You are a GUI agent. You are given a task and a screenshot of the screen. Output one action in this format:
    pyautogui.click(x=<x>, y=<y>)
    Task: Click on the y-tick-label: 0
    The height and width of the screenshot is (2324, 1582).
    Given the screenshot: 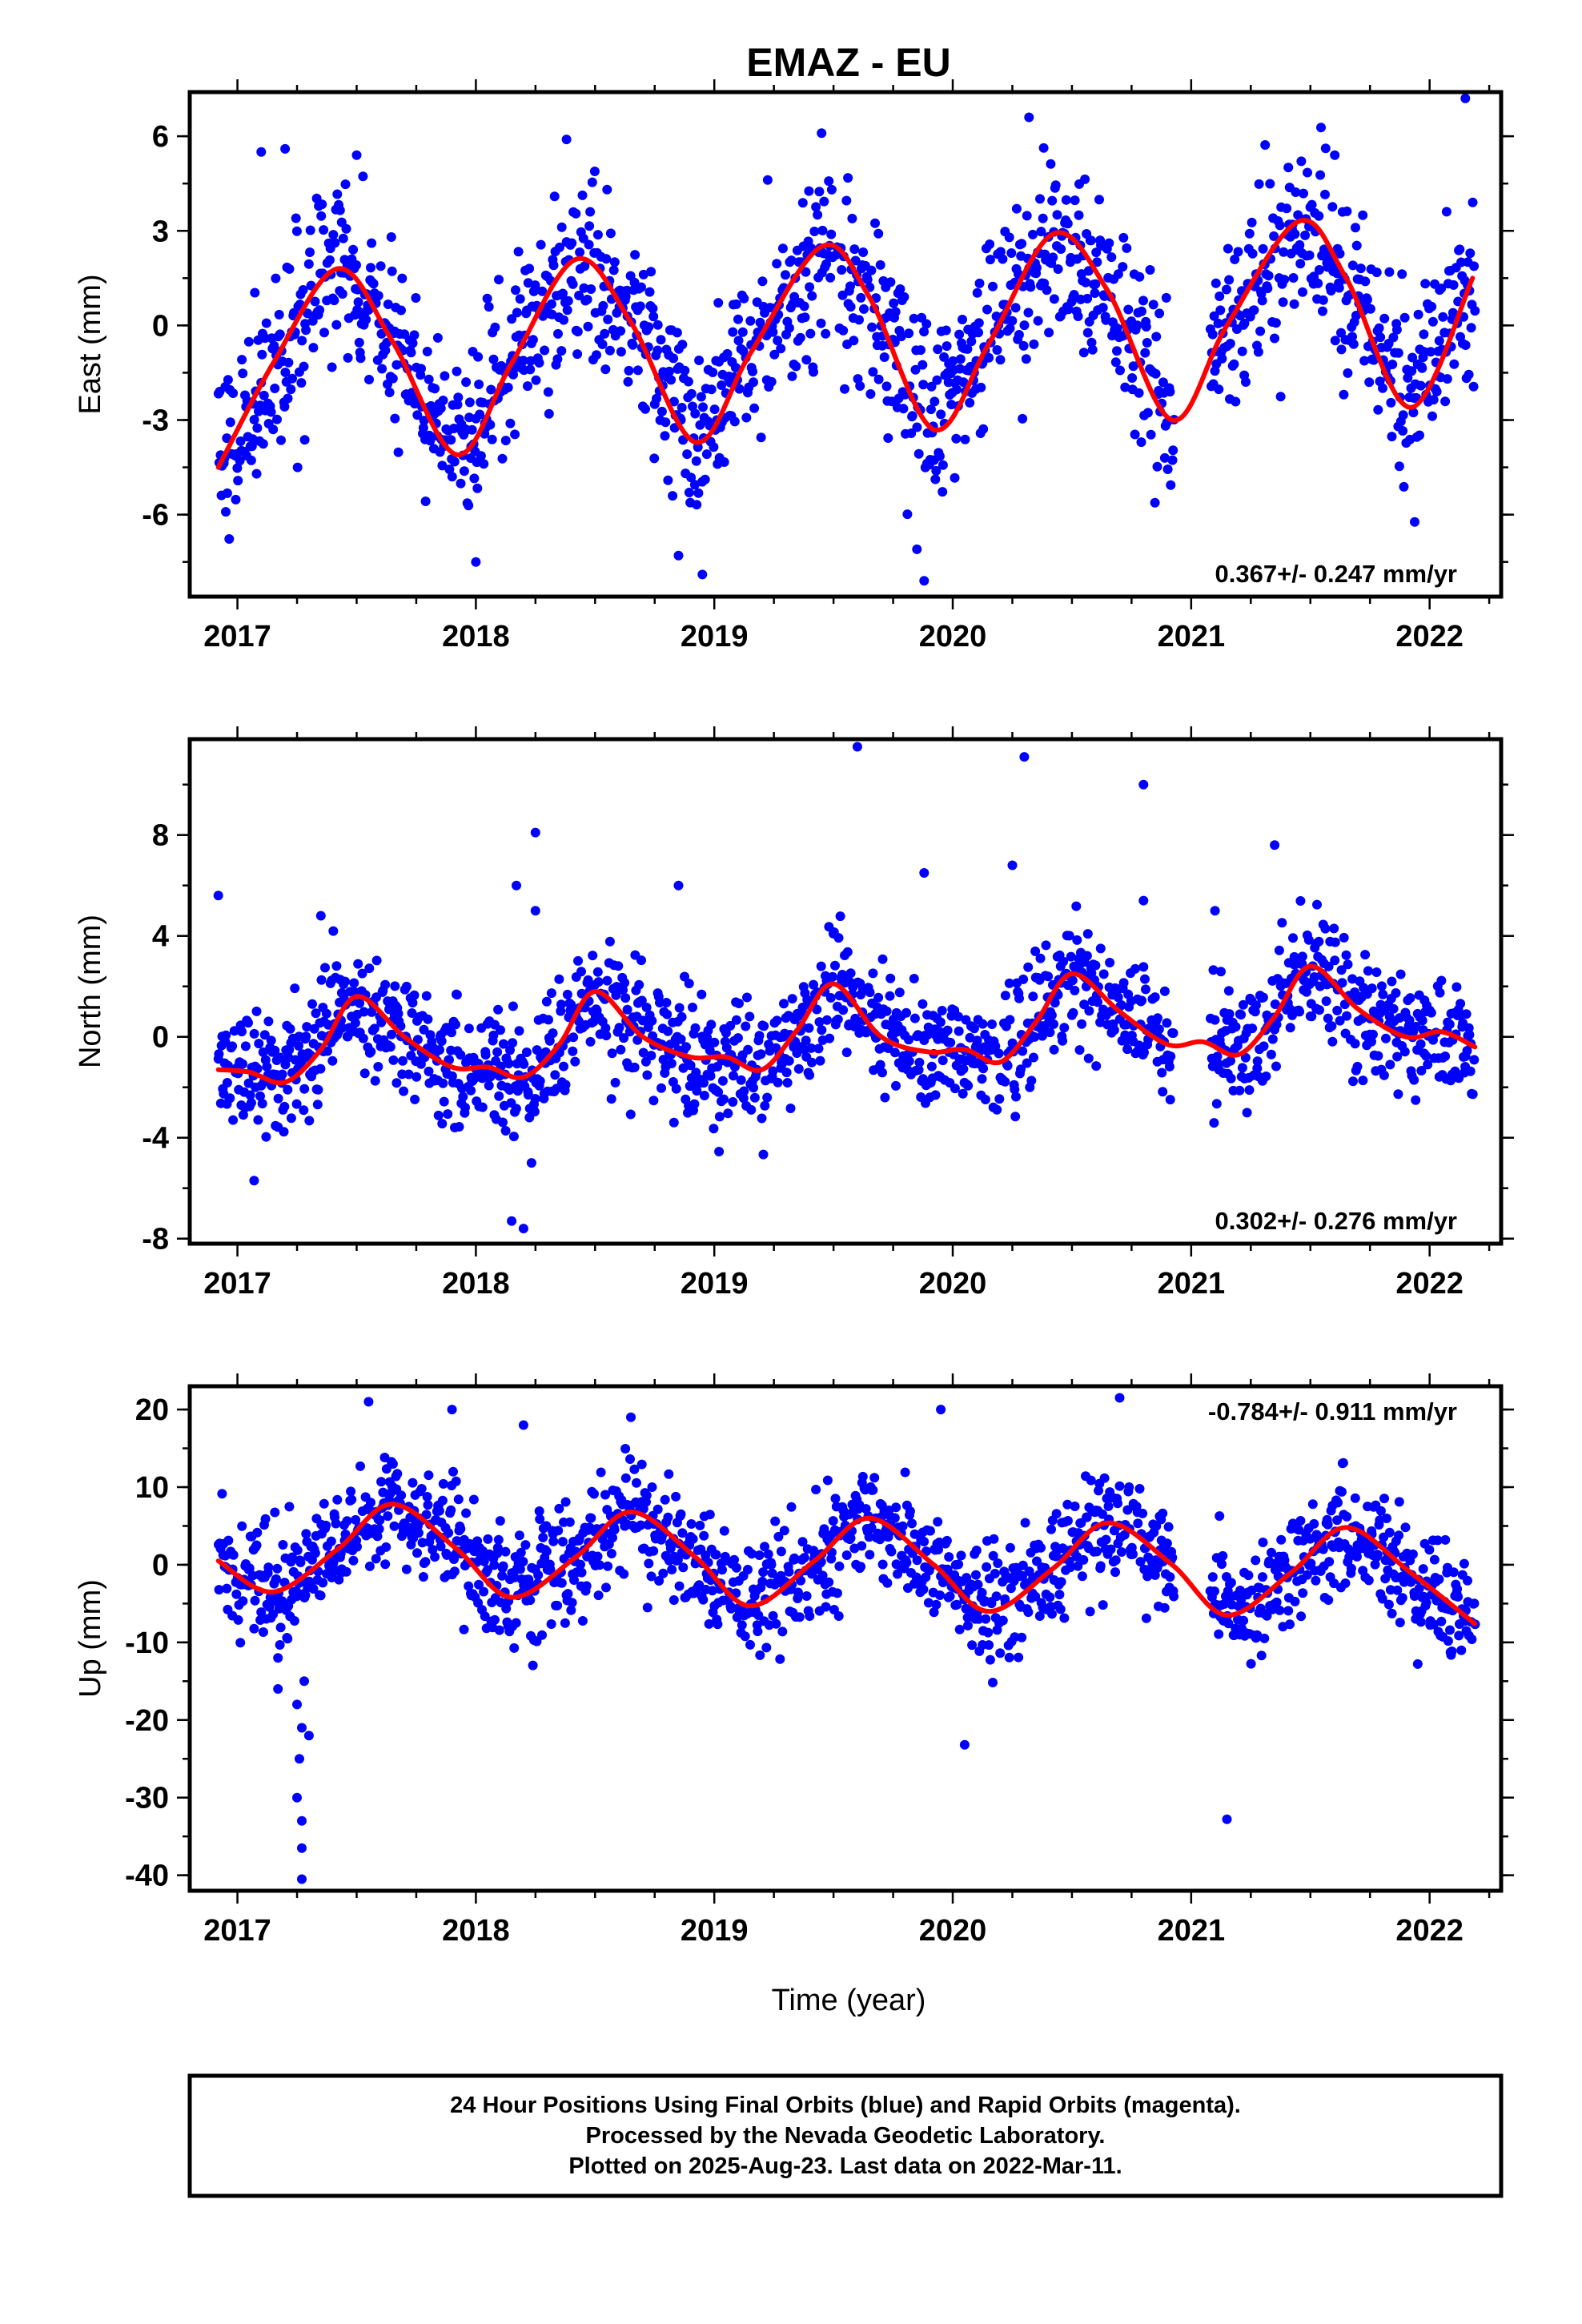 What is the action you would take?
    pyautogui.click(x=161, y=326)
    